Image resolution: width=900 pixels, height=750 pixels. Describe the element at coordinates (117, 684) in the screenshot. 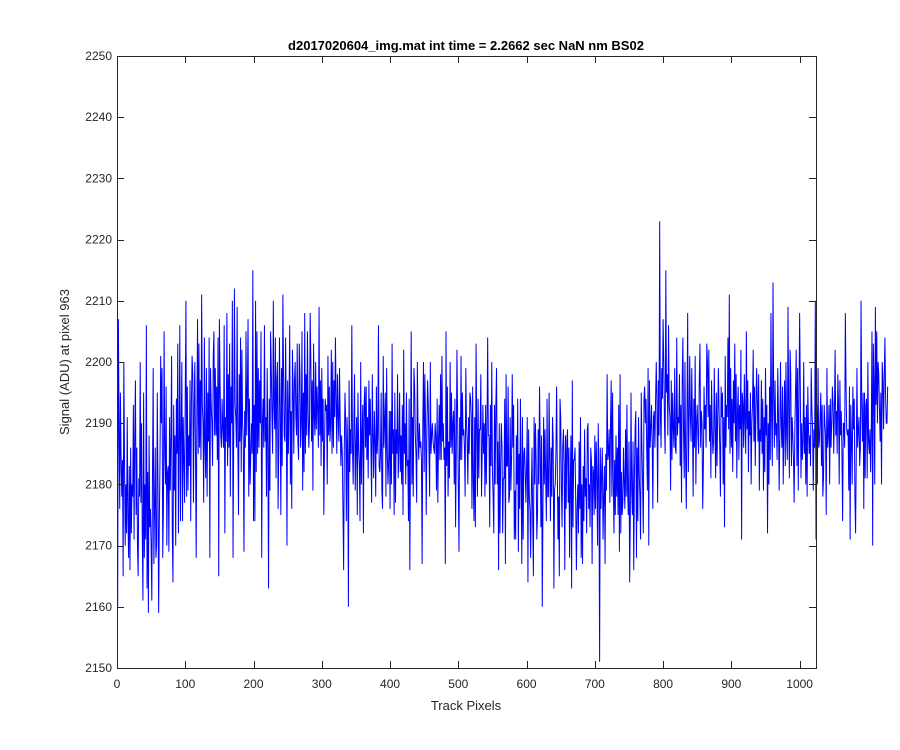

I see `x-tick-label: 0` at that location.